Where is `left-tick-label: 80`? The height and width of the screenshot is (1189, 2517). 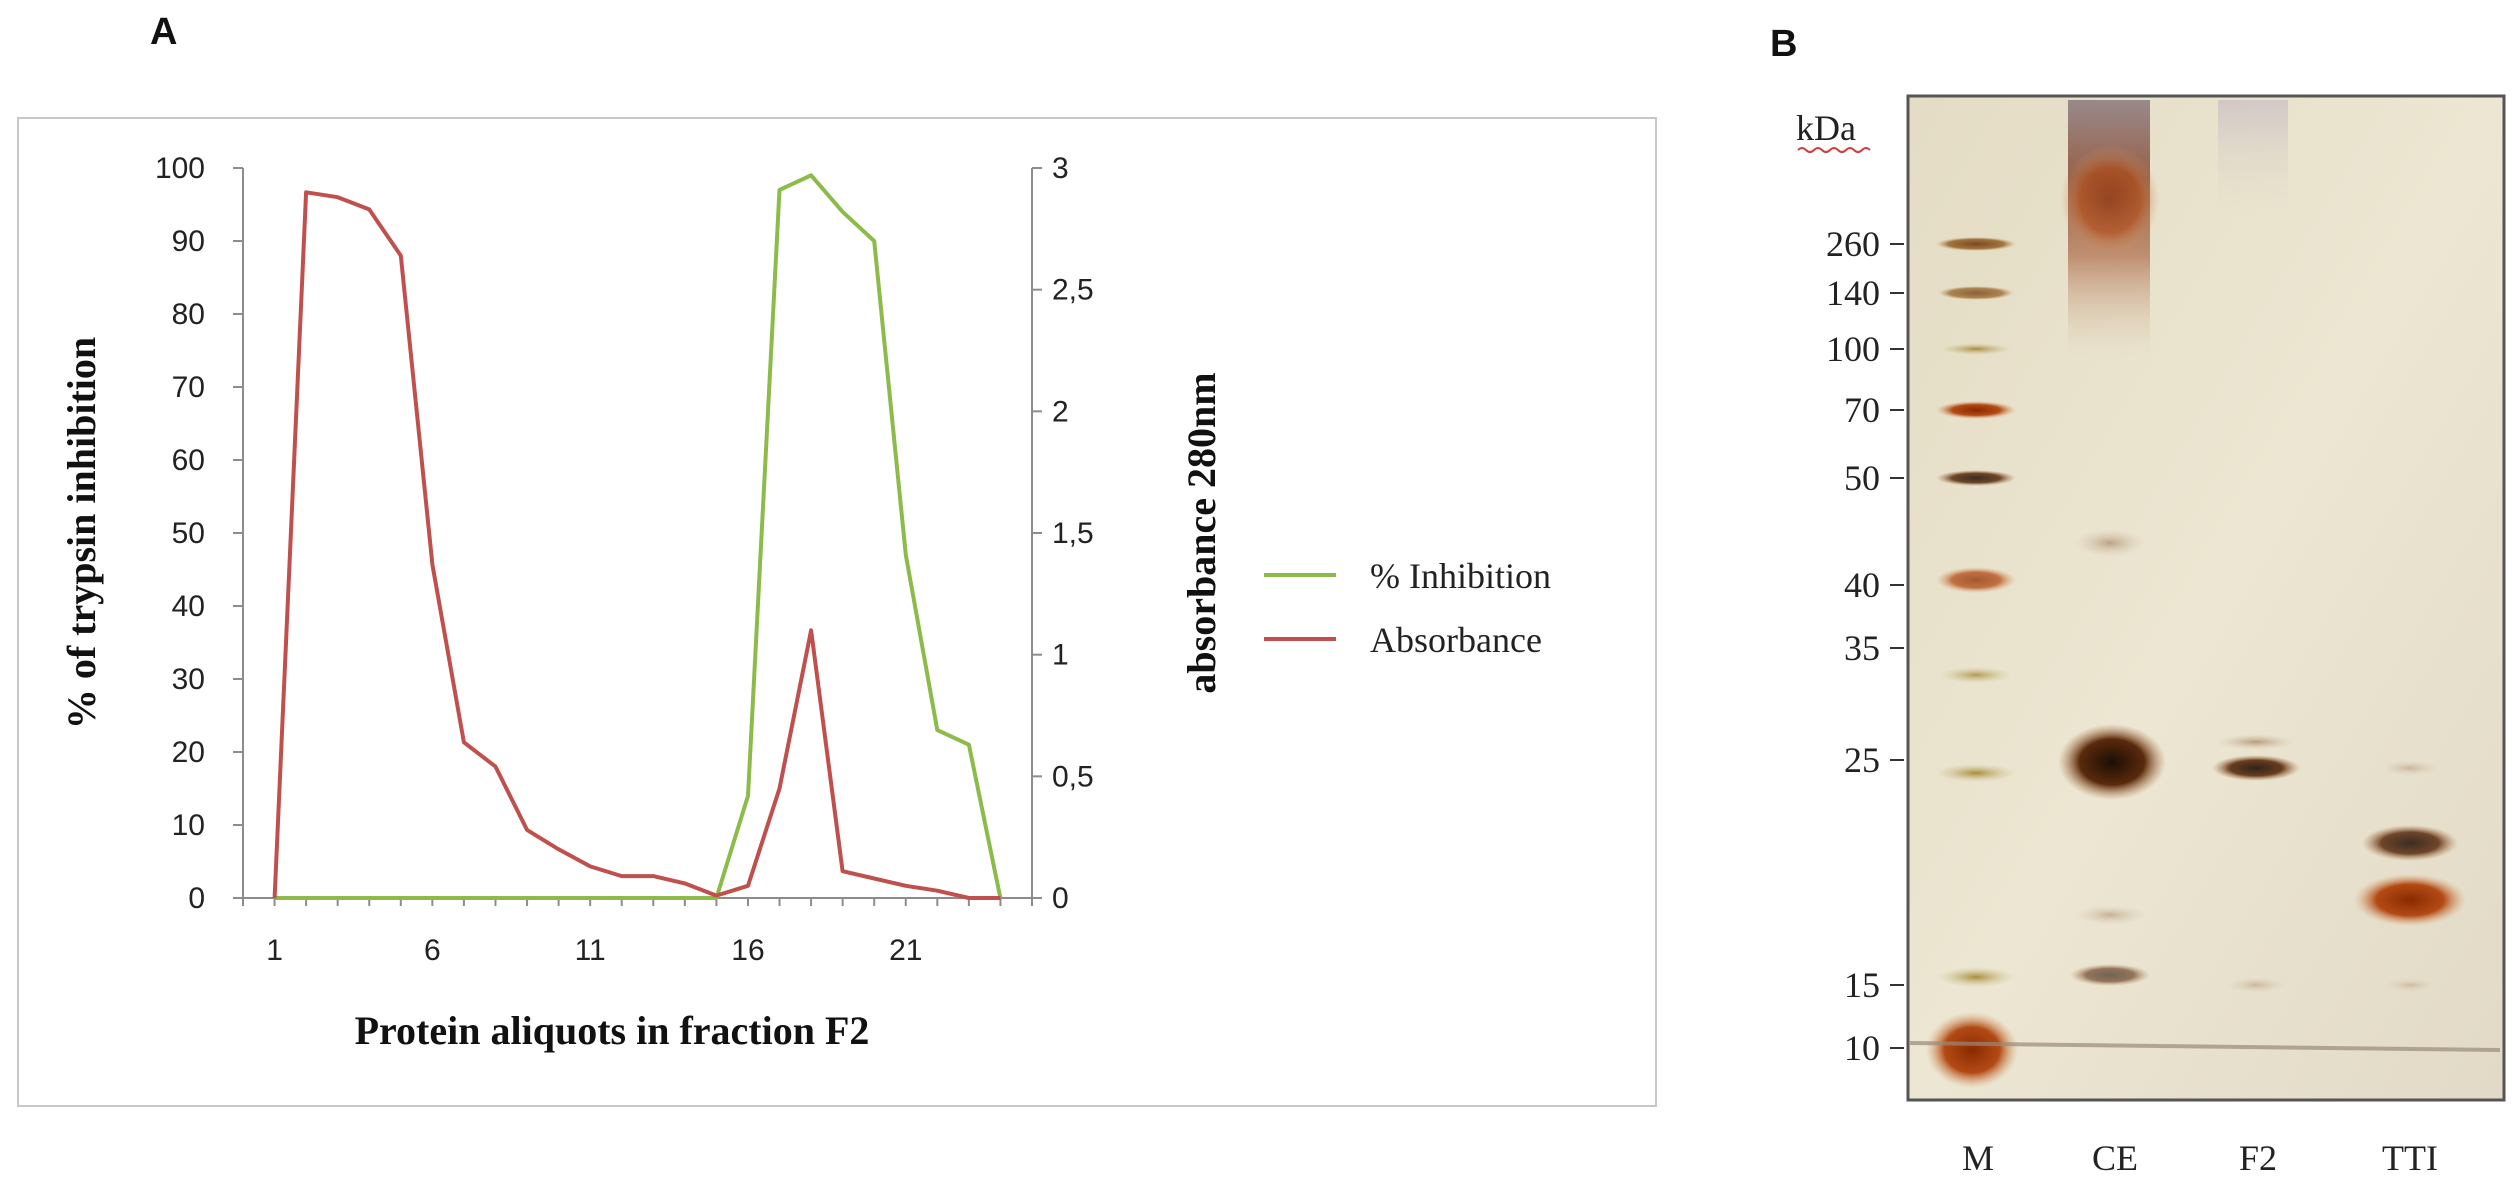 left-tick-label: 80 is located at coordinates (188, 314).